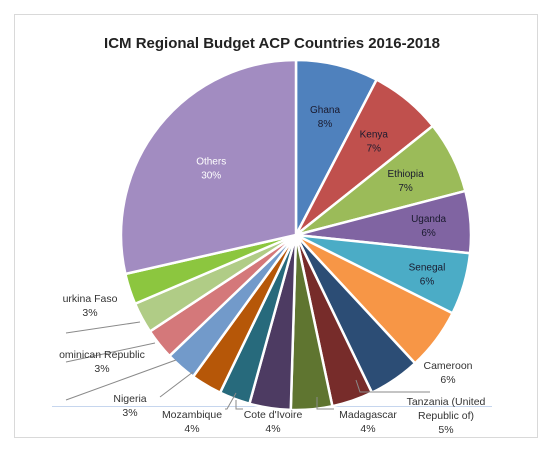  Describe the element at coordinates (325, 403) in the screenshot. I see `leader-line-madagascar` at that location.